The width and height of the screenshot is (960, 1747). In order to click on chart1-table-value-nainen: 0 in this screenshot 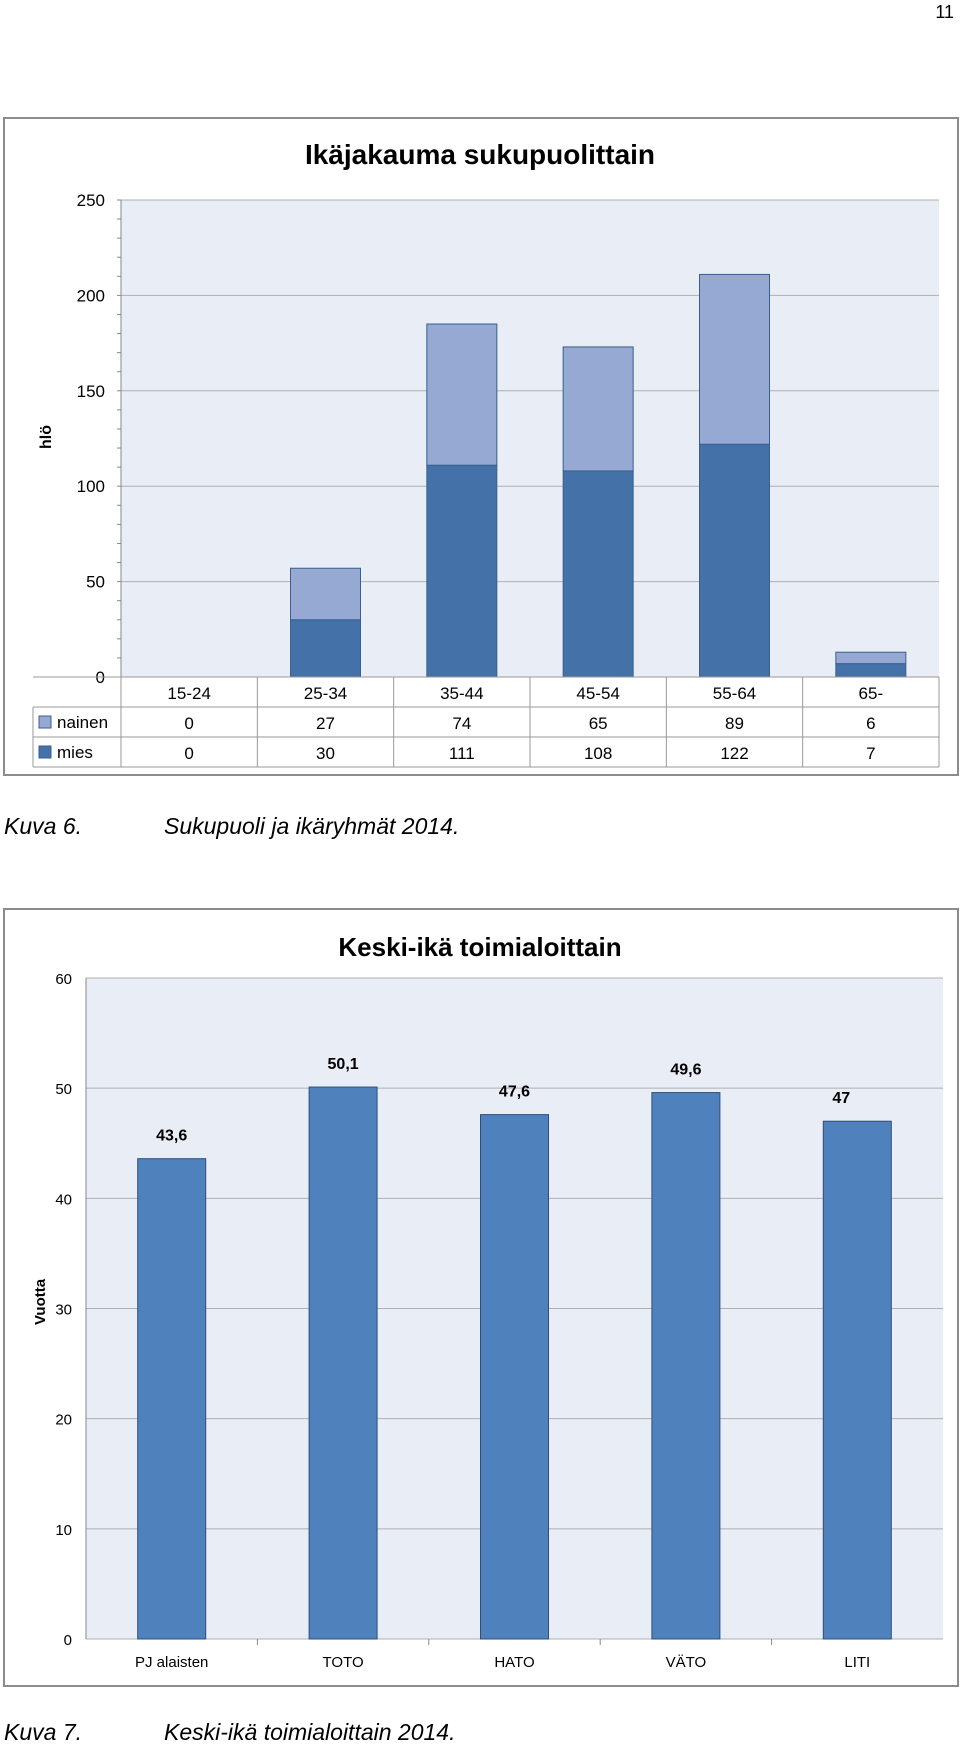, I will do `click(188, 723)`.